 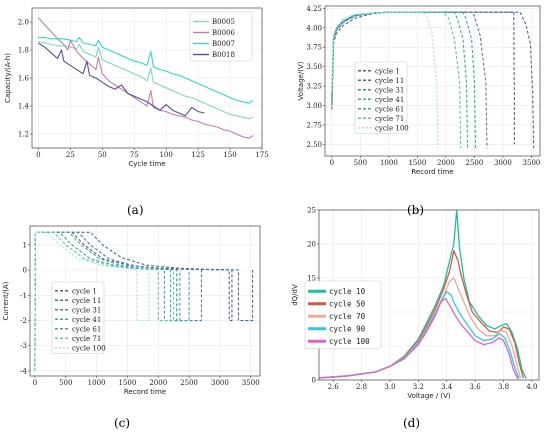 What do you see at coordinates (314, 87) in the screenshot?
I see `y-tick-label: 3.25` at bounding box center [314, 87].